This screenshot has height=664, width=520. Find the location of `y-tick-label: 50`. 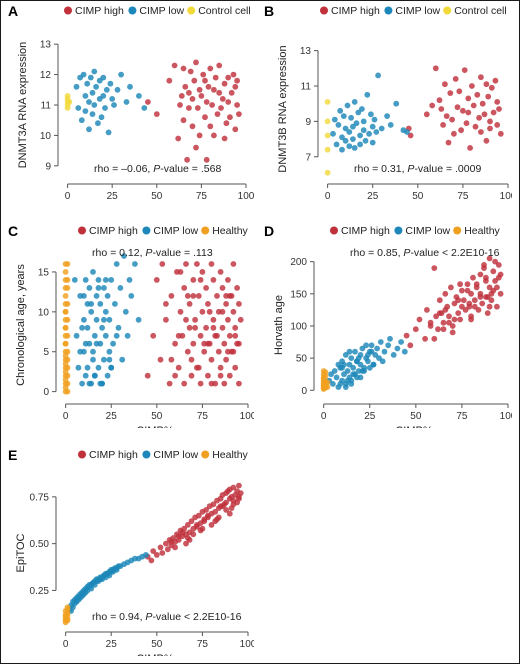

y-tick-label: 50 is located at coordinates (302, 359).